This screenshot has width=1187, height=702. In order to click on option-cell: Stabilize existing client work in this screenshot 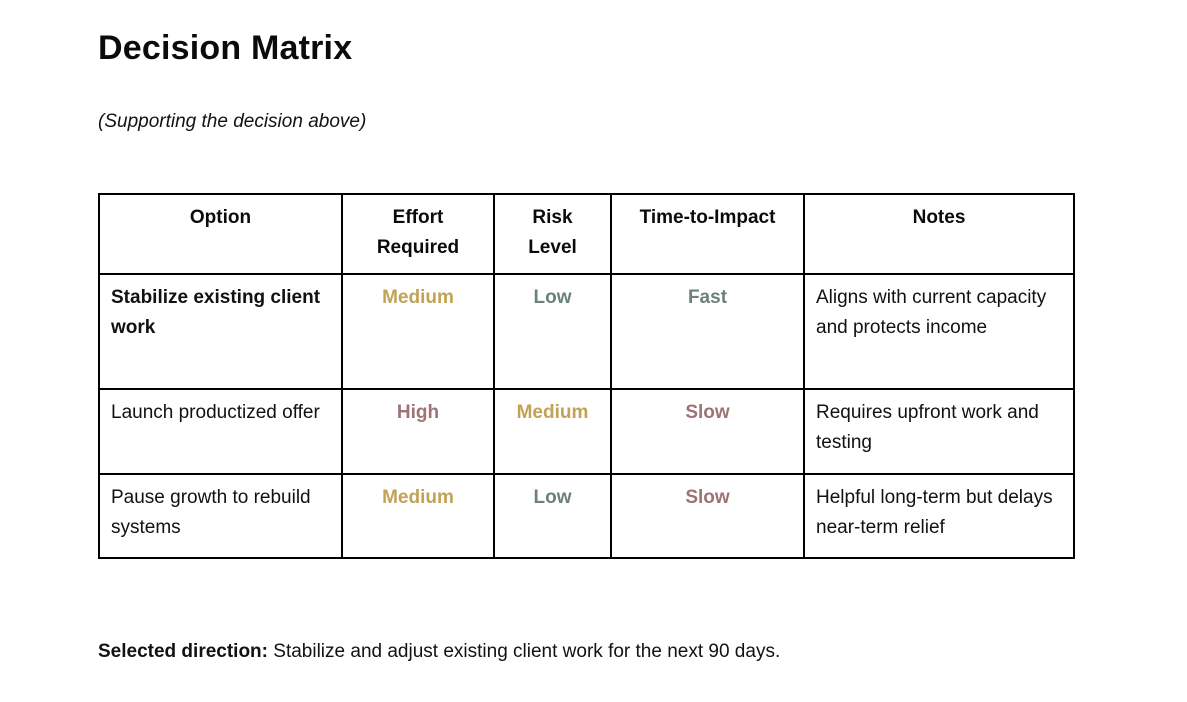, I will do `click(220, 331)`.